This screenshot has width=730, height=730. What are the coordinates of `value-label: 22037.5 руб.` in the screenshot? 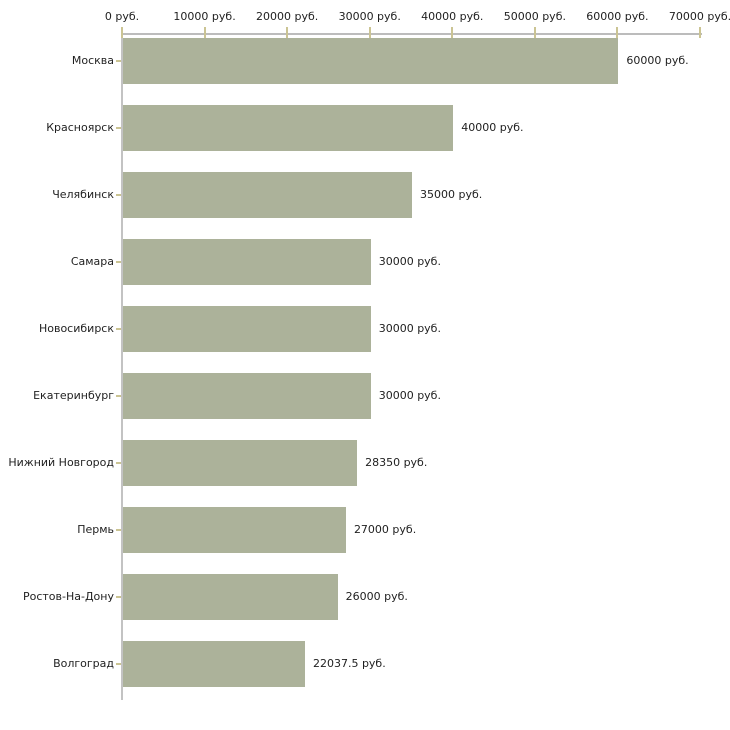 It's located at (349, 664).